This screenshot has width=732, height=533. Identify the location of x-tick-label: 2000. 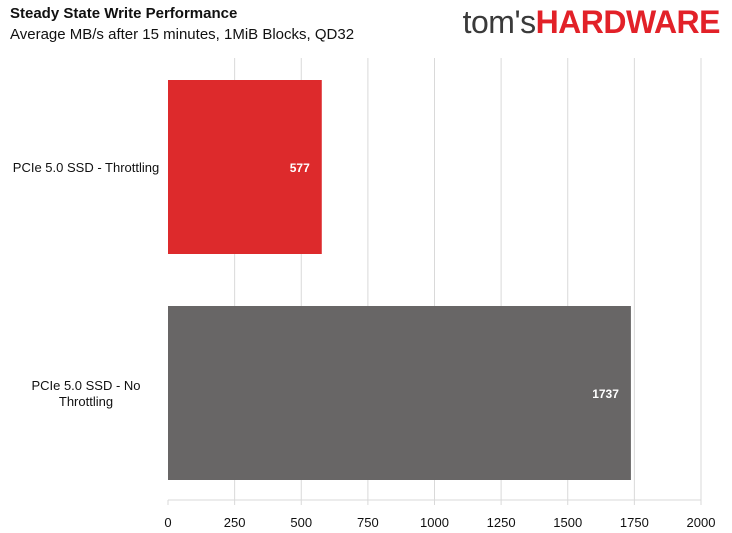
(701, 522).